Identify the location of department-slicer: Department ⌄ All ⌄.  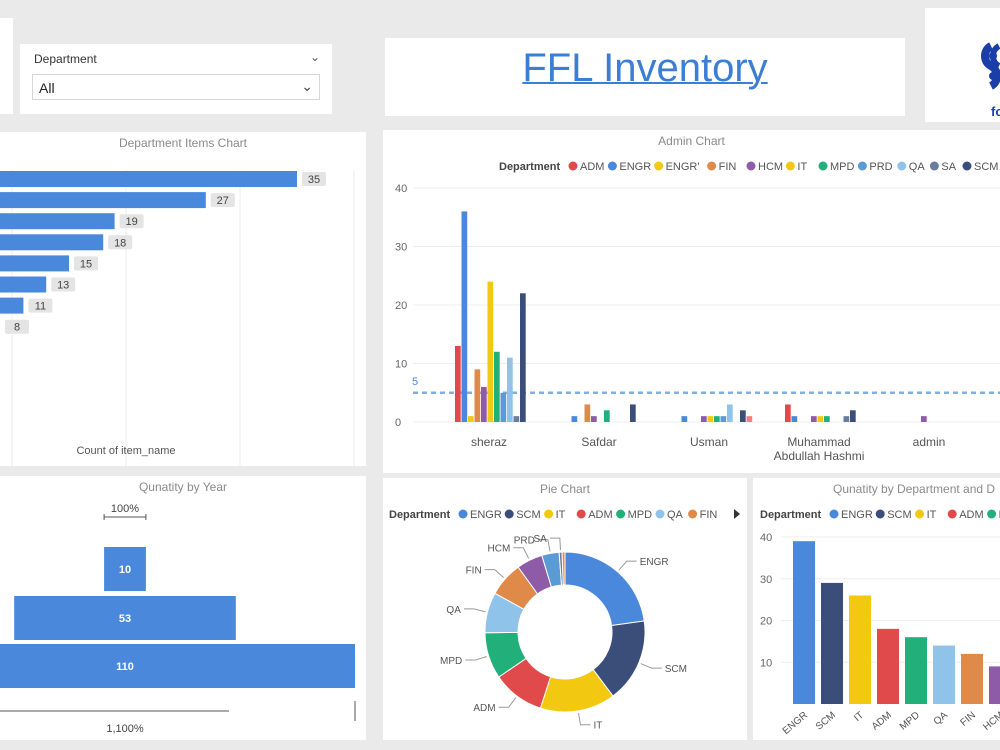
(176, 79).